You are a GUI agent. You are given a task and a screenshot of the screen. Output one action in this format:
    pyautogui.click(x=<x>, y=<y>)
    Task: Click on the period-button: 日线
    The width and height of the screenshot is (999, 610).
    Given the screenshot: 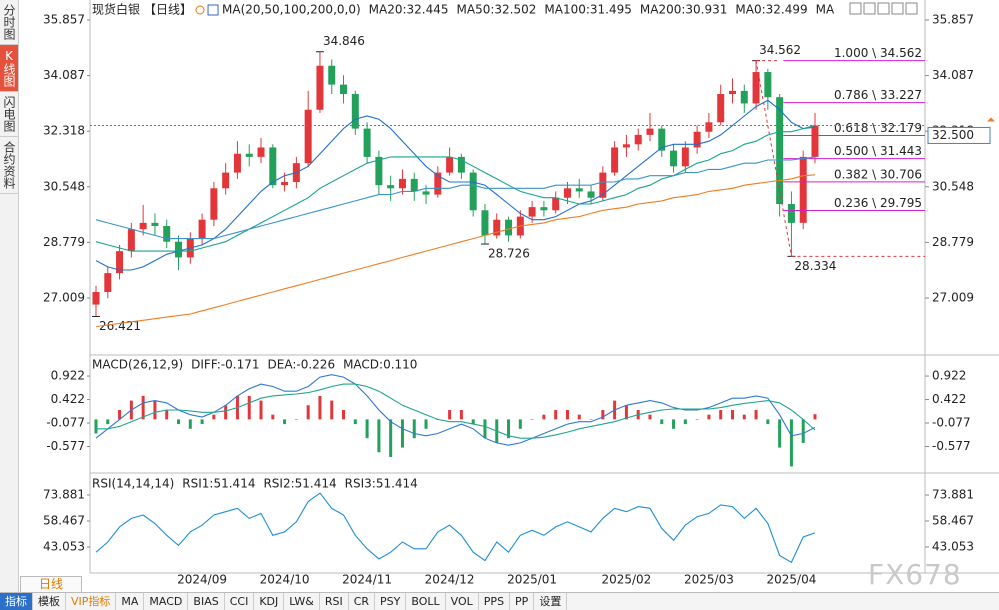 What is the action you would take?
    pyautogui.click(x=51, y=584)
    